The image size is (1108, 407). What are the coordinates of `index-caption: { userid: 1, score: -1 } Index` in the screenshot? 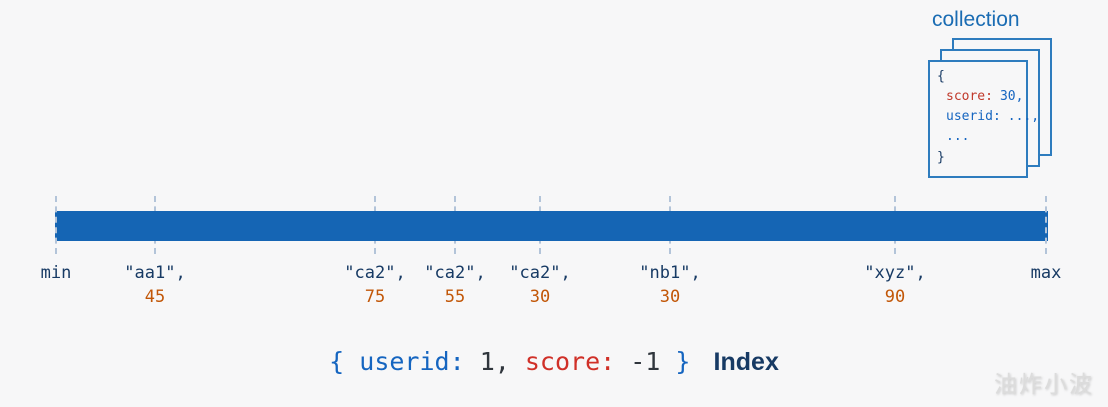 It's located at (554, 362).